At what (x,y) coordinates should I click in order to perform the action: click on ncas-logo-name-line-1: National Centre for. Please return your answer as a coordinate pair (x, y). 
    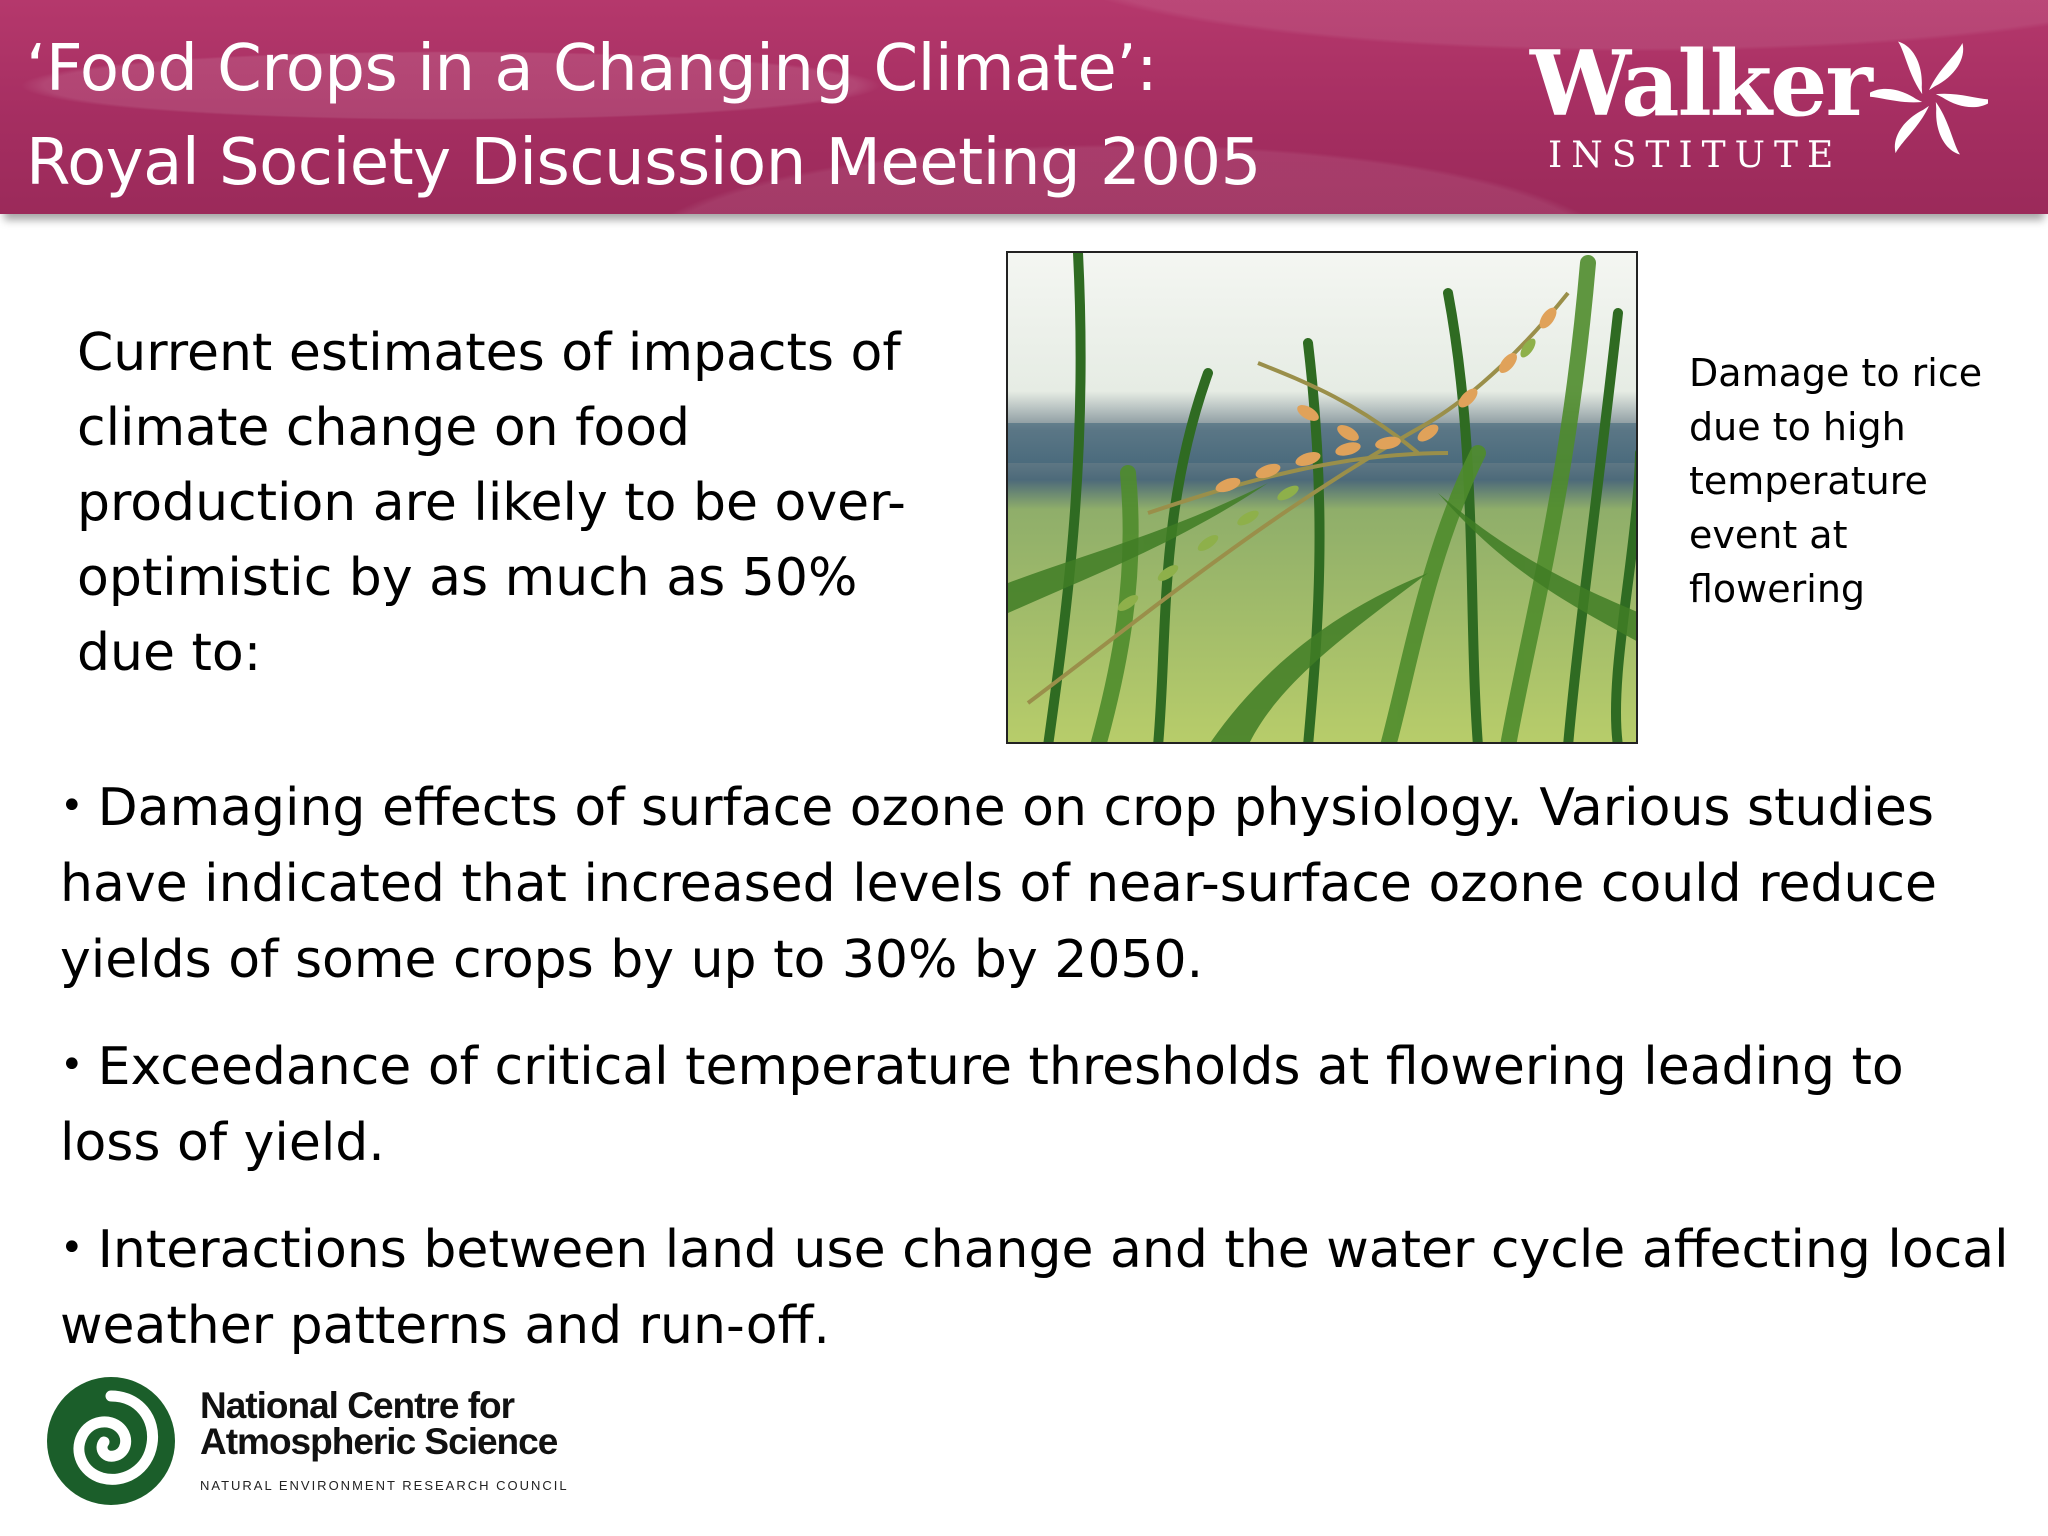
    Looking at the image, I should click on (357, 1405).